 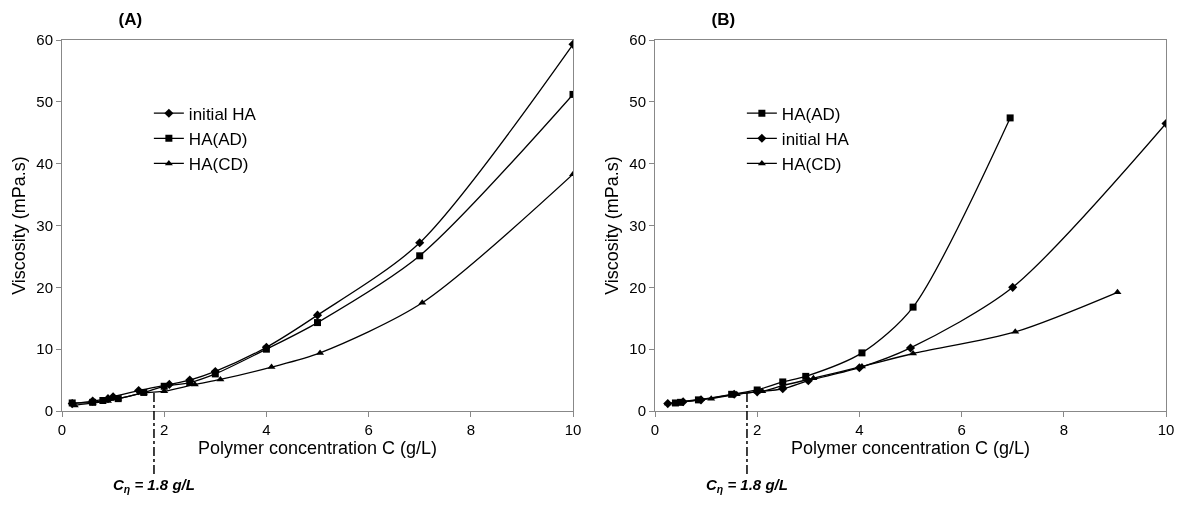 What do you see at coordinates (723, 20) in the screenshot?
I see `chart-title: (B)` at bounding box center [723, 20].